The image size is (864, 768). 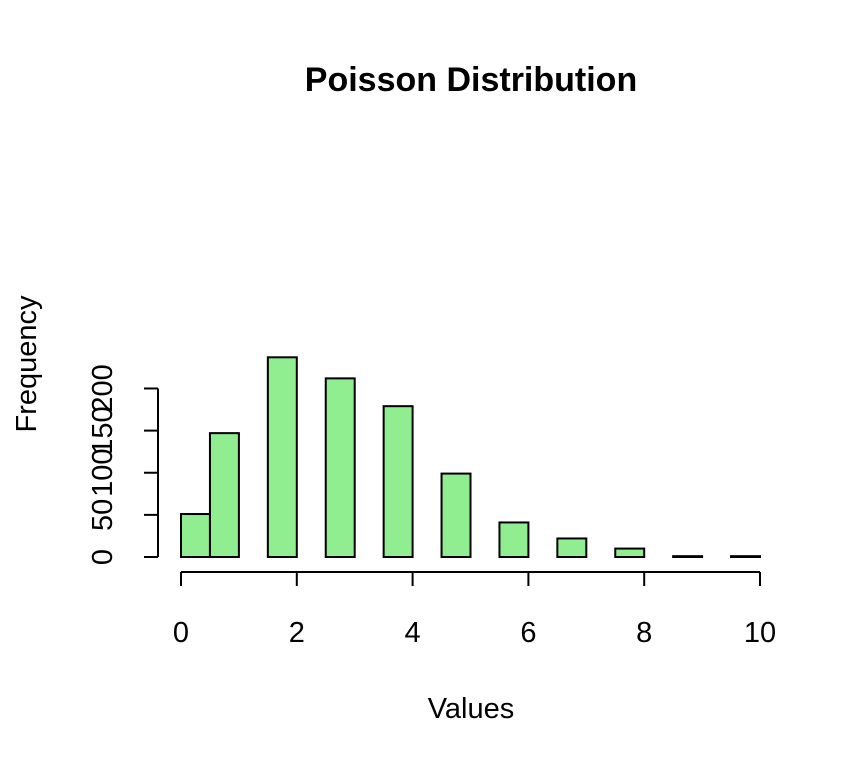 What do you see at coordinates (103, 515) in the screenshot?
I see `y-tick-label: 50` at bounding box center [103, 515].